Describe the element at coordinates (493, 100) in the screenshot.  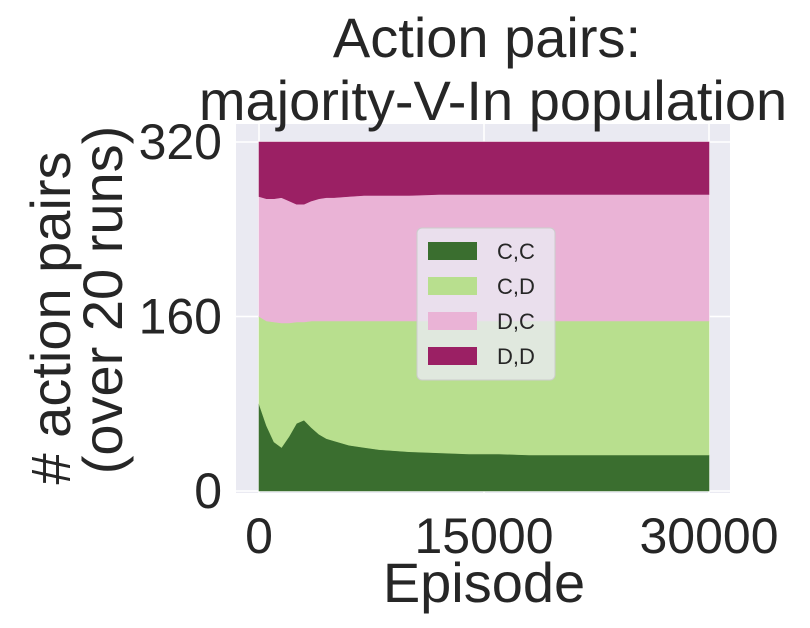
I see `chart-title-line-2: majority-V-In population` at that location.